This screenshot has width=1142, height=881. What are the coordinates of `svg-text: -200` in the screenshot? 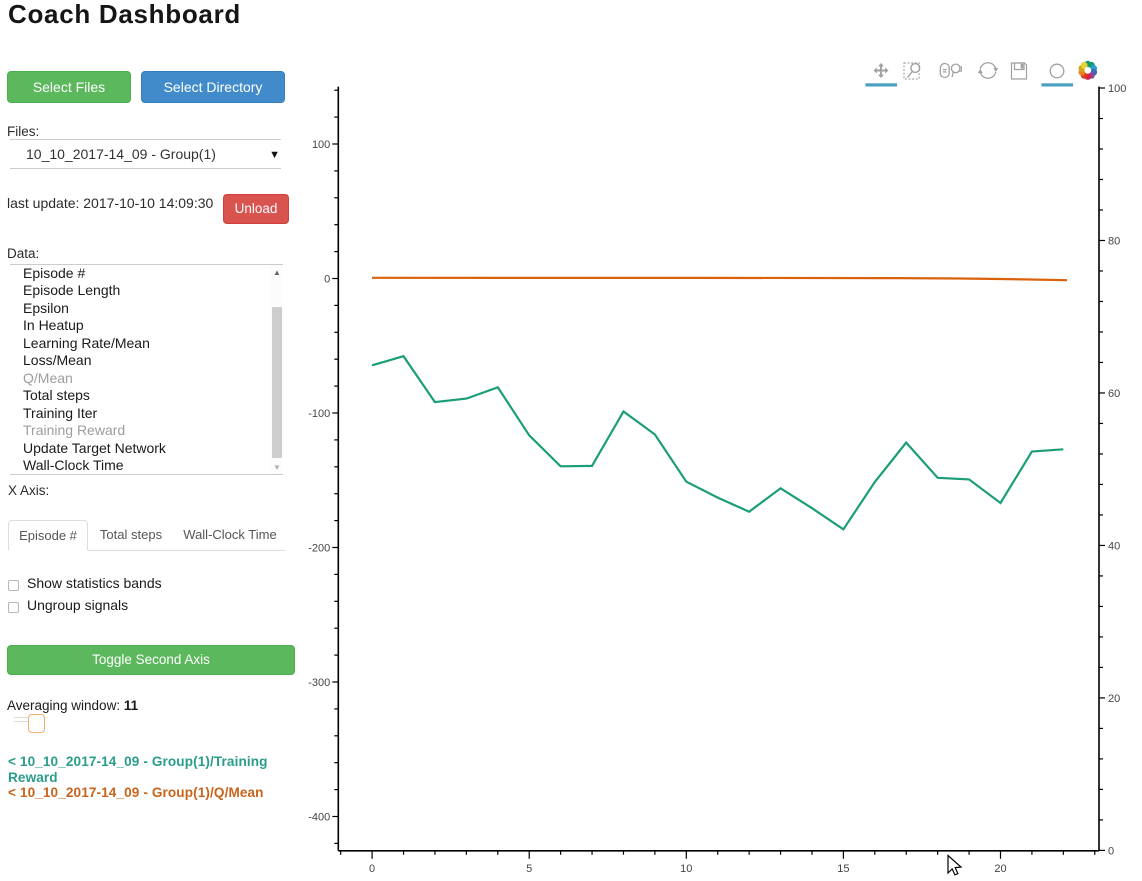 It's located at (319, 549).